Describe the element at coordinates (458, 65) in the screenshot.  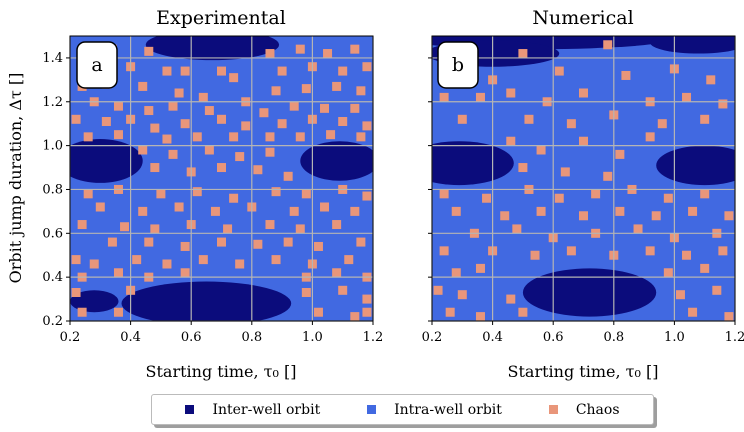
I see `panel-badge-b: b` at that location.